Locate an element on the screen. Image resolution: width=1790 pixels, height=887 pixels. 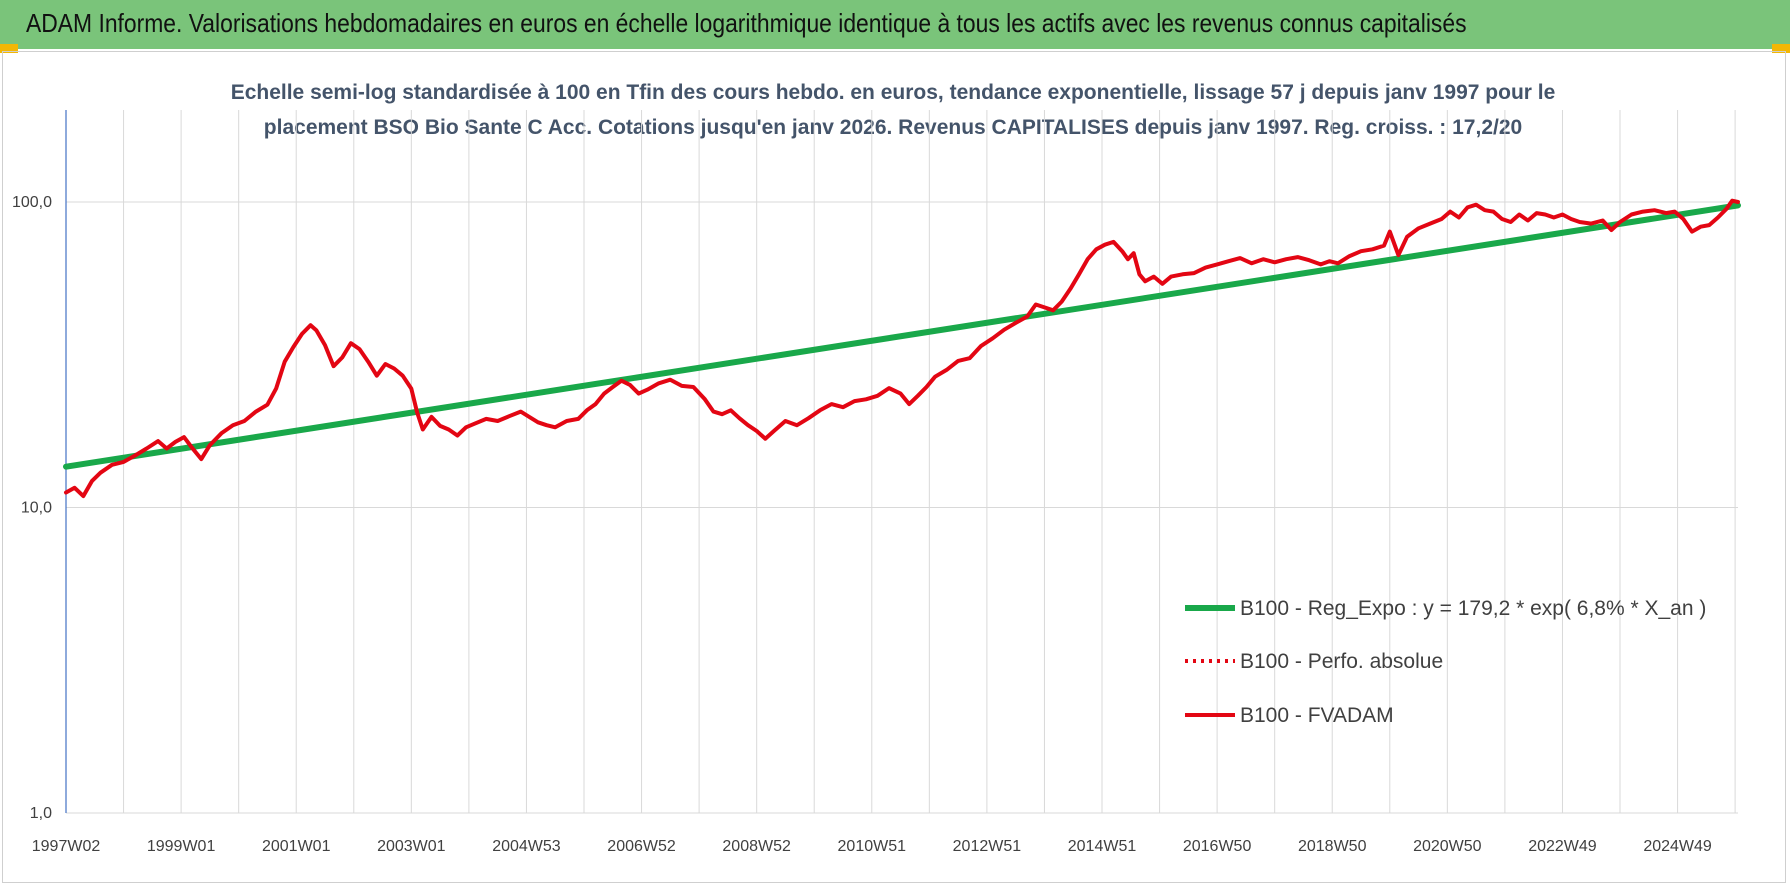
x-tick-label: 2003W01 is located at coordinates (411, 846).